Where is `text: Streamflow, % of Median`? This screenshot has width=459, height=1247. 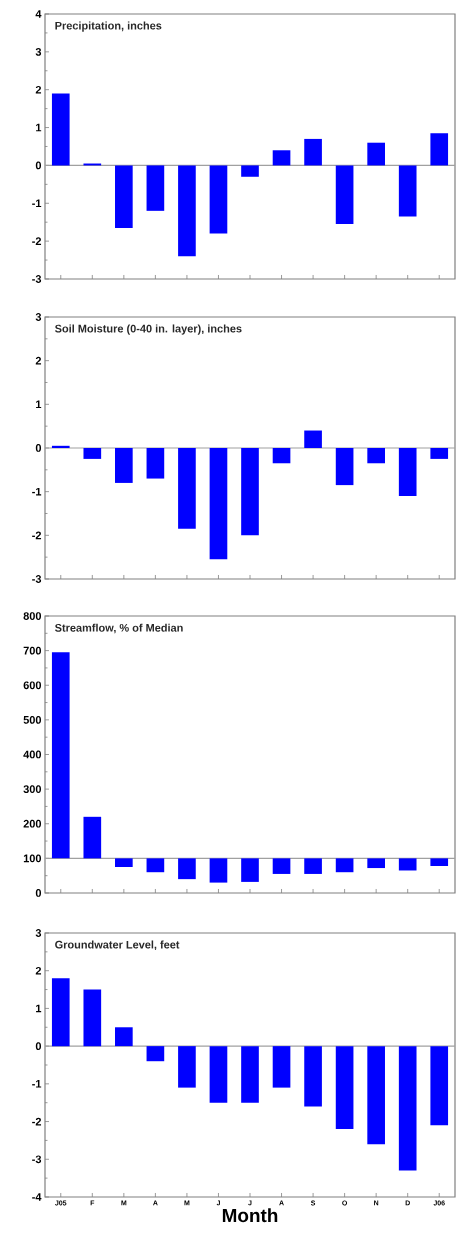 text: Streamflow, % of Median is located at coordinates (118, 628).